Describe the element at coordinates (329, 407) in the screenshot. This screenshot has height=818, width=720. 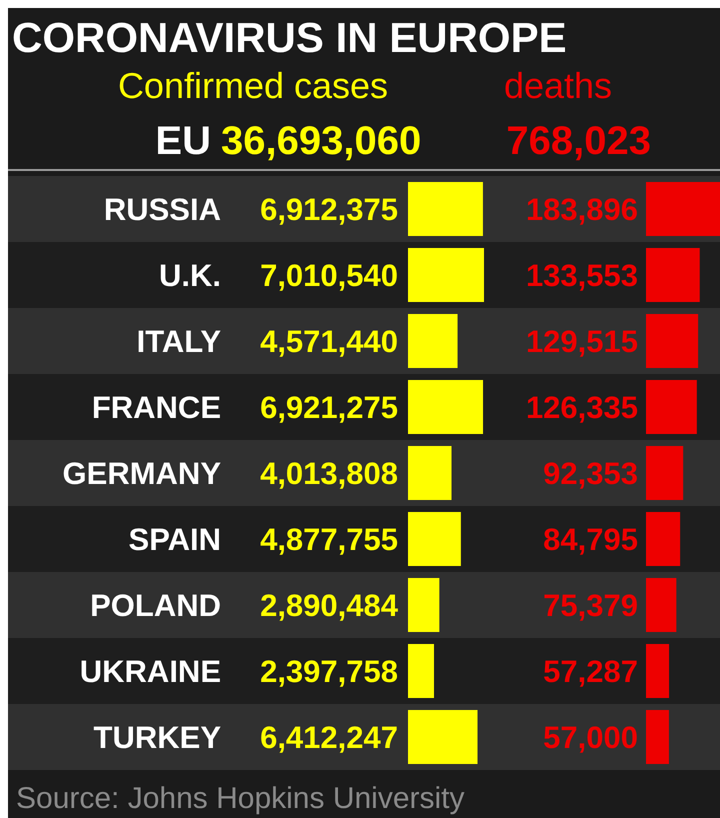
I see `data-label: 6,921,275` at that location.